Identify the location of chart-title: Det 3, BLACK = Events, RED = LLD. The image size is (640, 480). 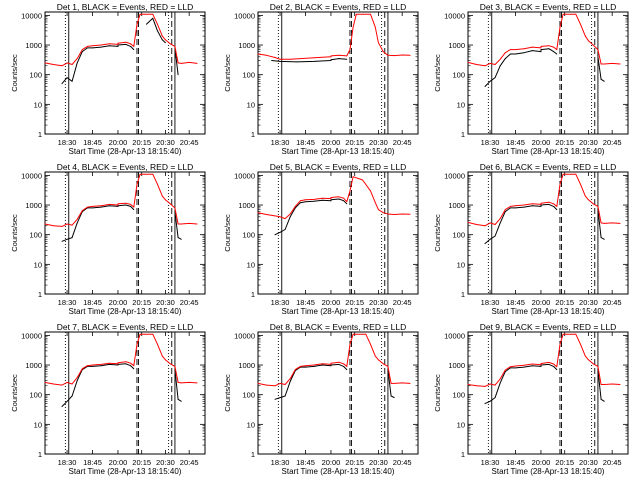
(548, 7).